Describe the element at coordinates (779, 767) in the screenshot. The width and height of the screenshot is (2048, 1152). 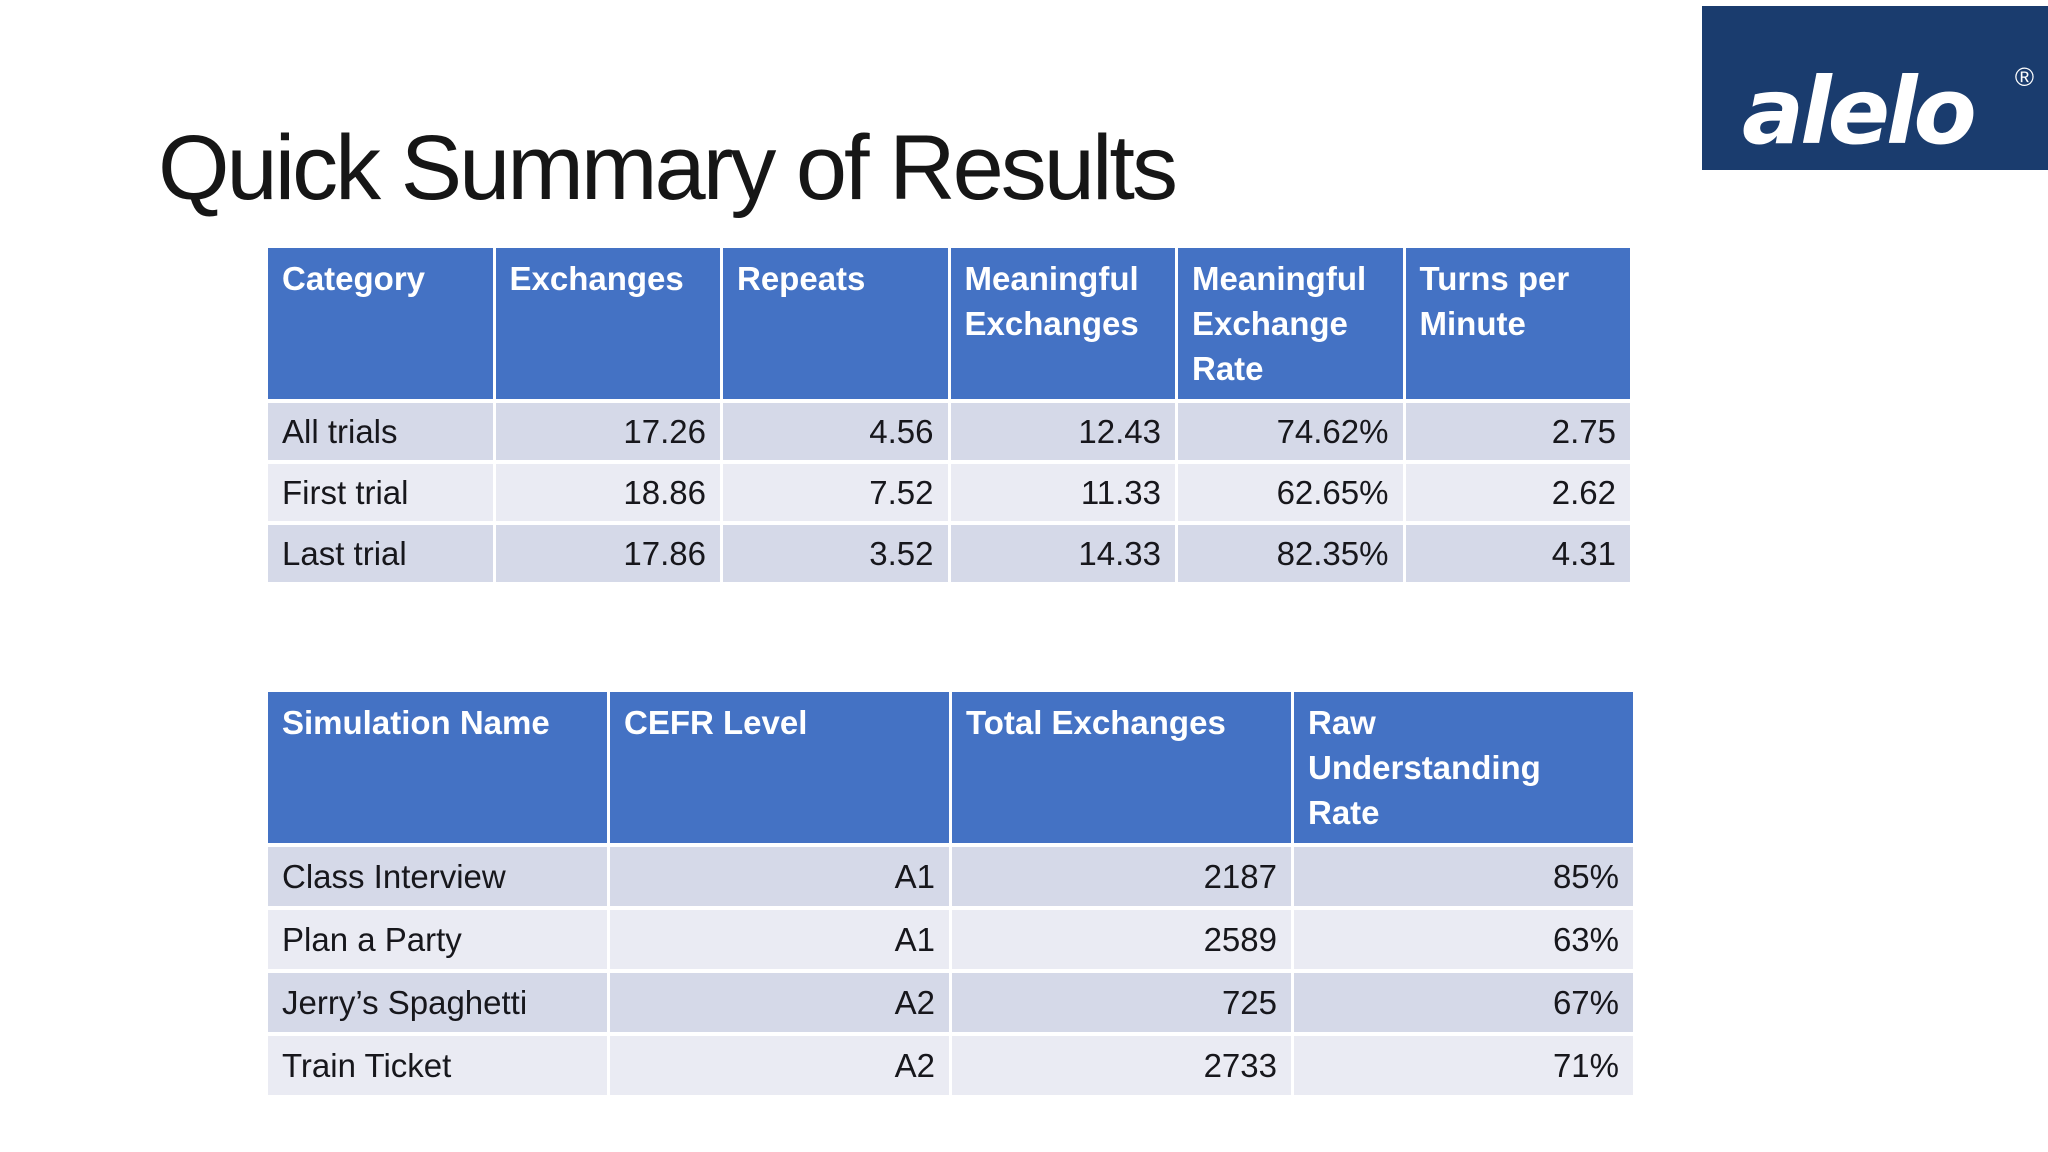
I see `col-header-cefr-level: CEFR Level` at that location.